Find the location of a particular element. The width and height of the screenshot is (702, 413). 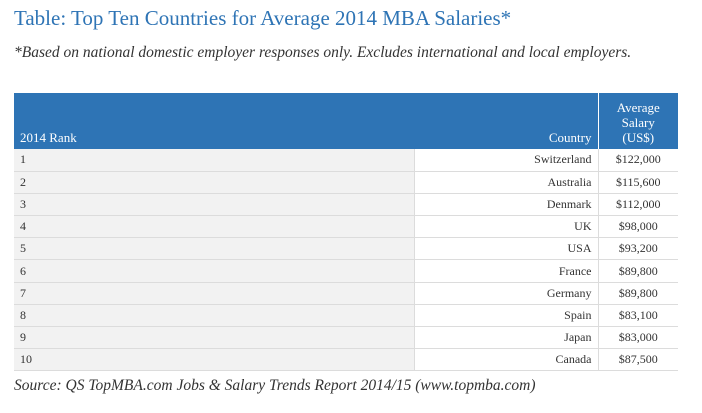

table-header: 2014 Rank Country Average Salary (US$) is located at coordinates (346, 121).